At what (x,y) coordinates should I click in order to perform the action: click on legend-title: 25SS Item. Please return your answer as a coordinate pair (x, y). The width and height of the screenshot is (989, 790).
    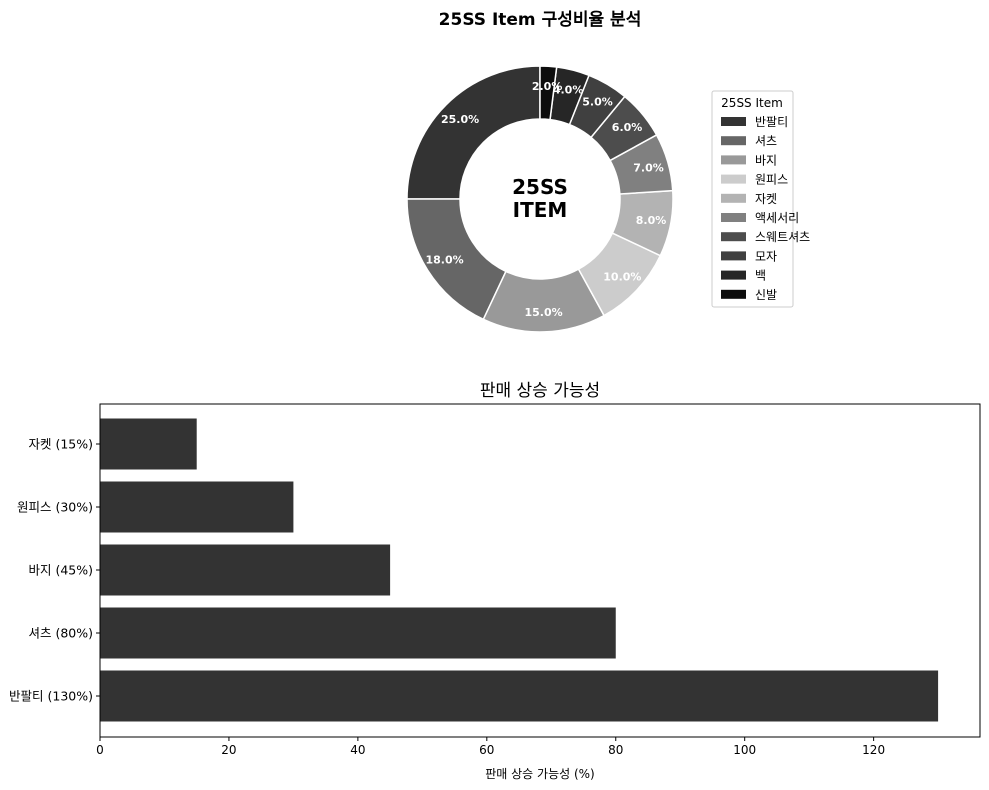
    Looking at the image, I should click on (752, 103).